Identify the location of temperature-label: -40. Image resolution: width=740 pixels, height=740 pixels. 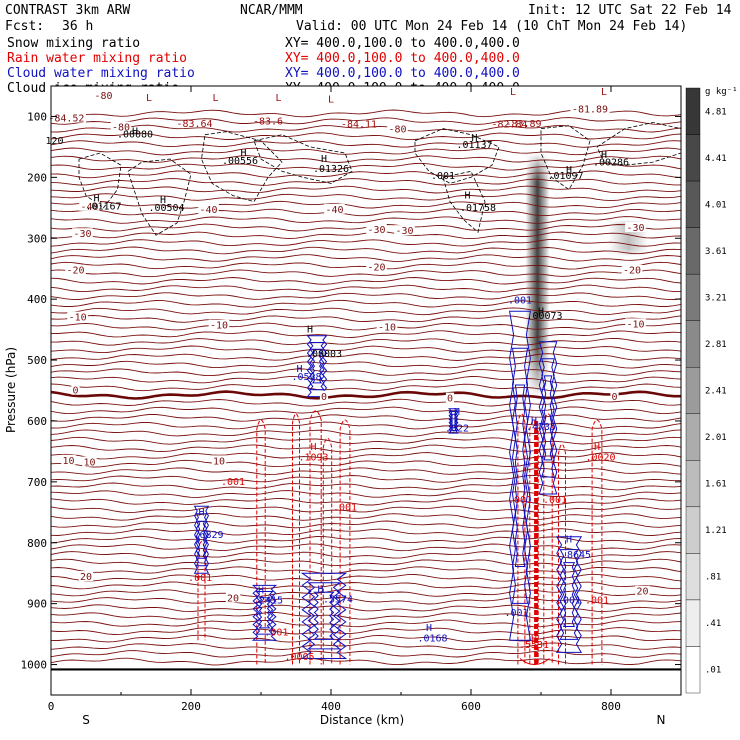
(208, 210).